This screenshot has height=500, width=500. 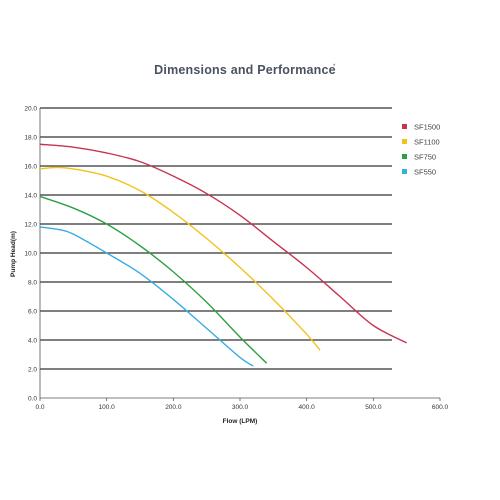 What do you see at coordinates (245, 70) in the screenshot?
I see `chart-title: Dimensions and Performance` at bounding box center [245, 70].